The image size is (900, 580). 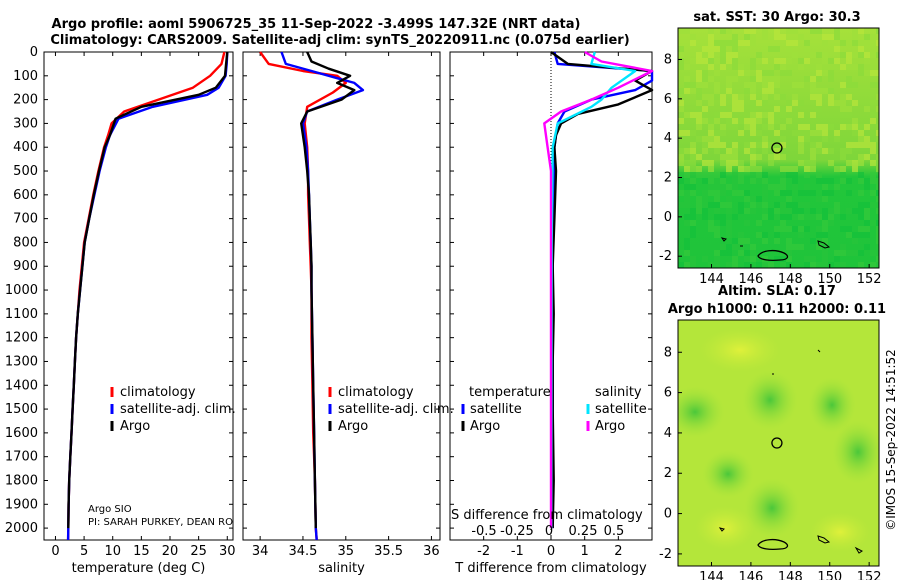 What do you see at coordinates (112, 551) in the screenshot?
I see `x-tick-label: 10` at bounding box center [112, 551].